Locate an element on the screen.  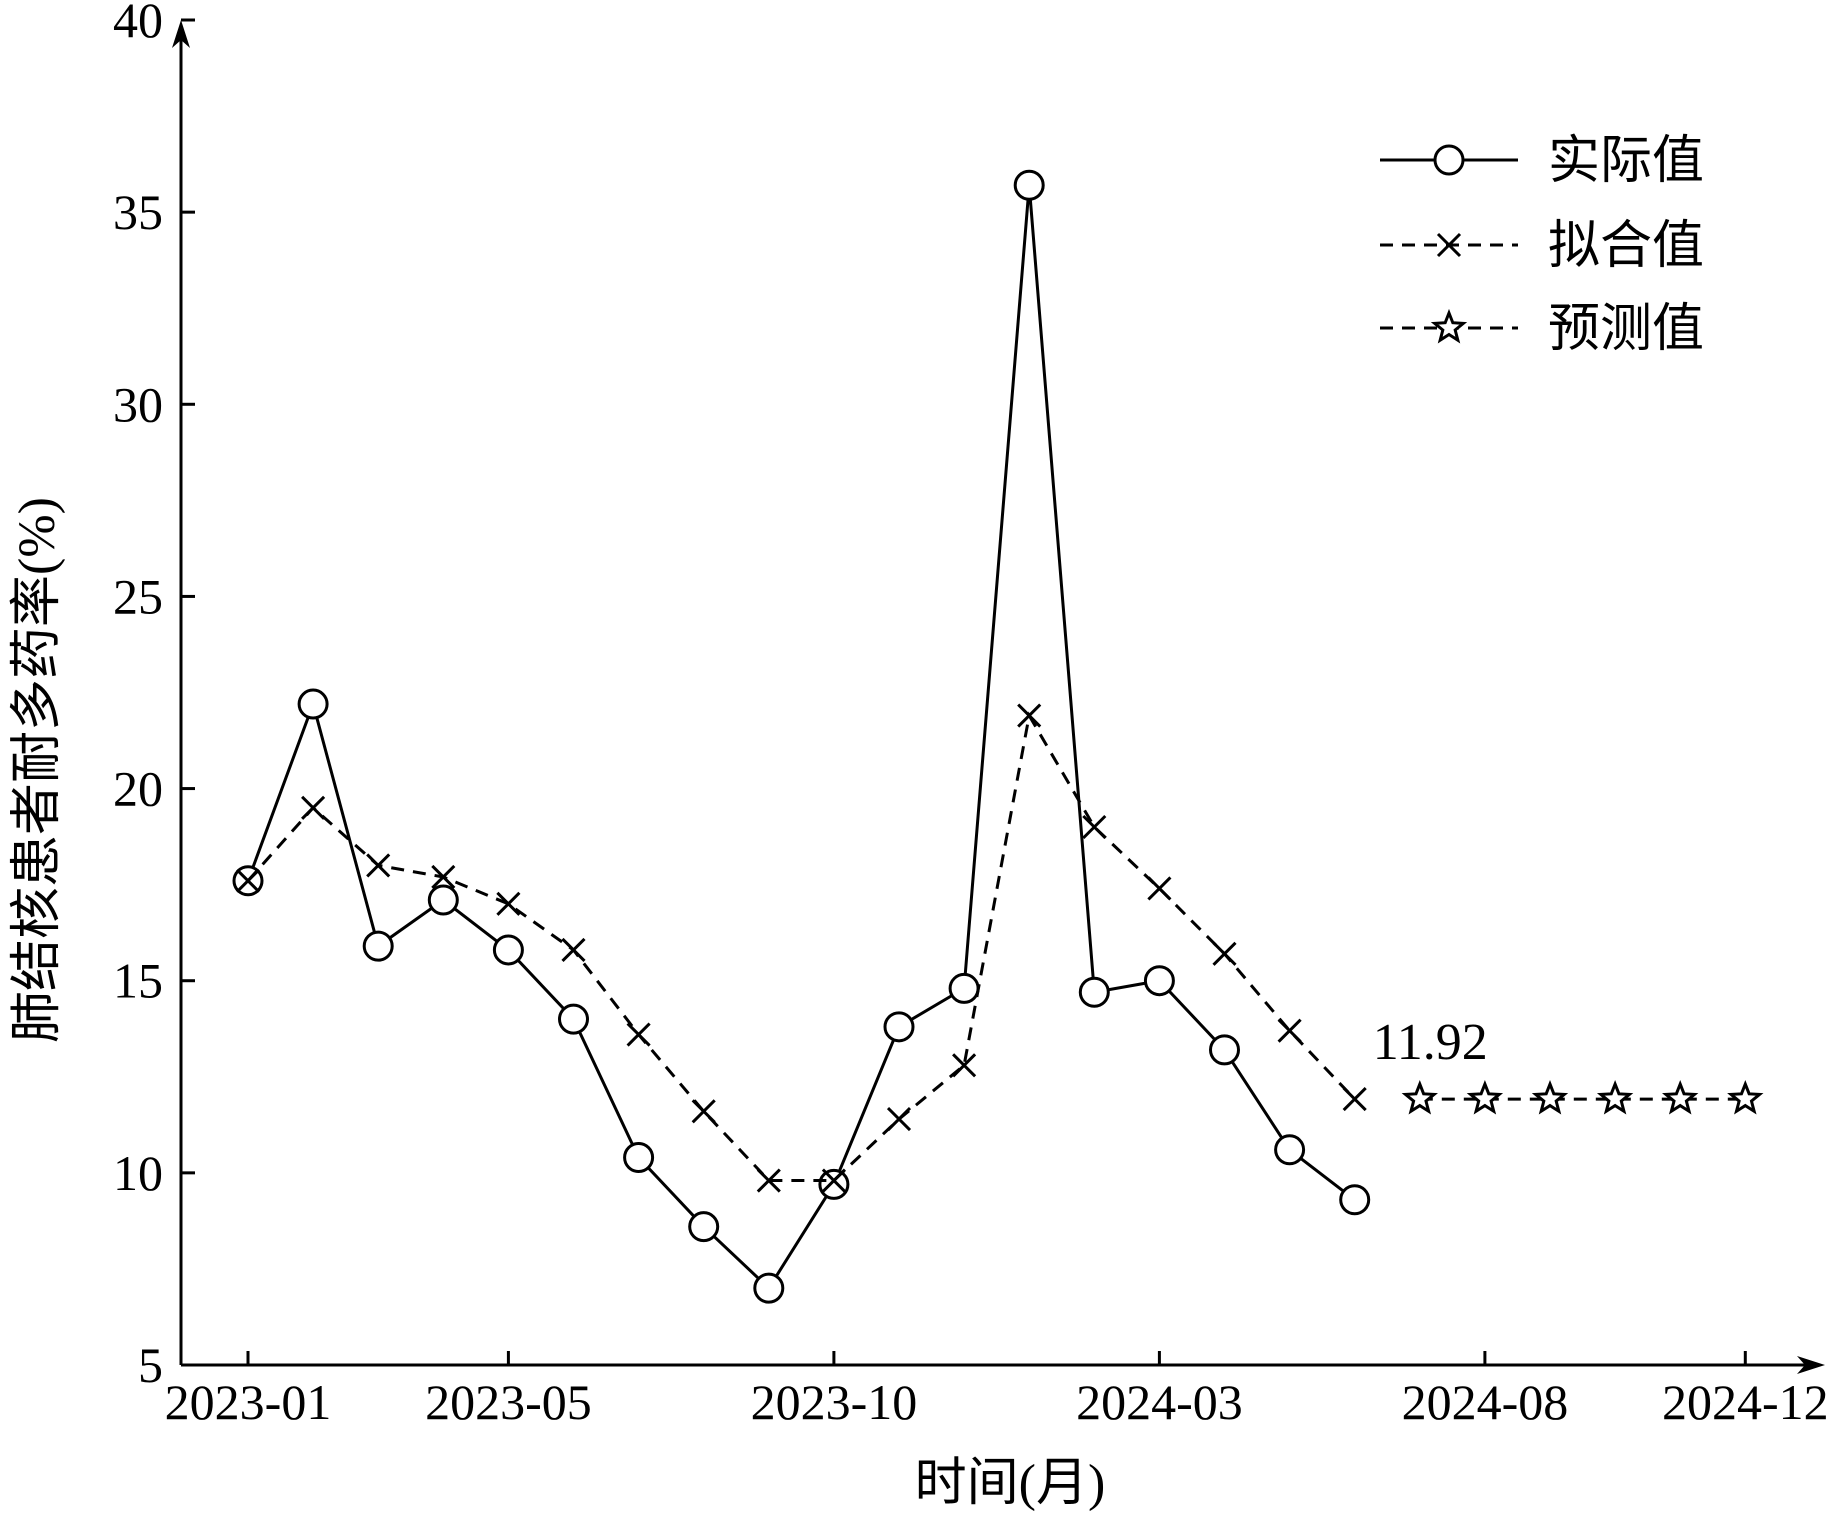
annotation-label: 11.92 is located at coordinates (1430, 1042).